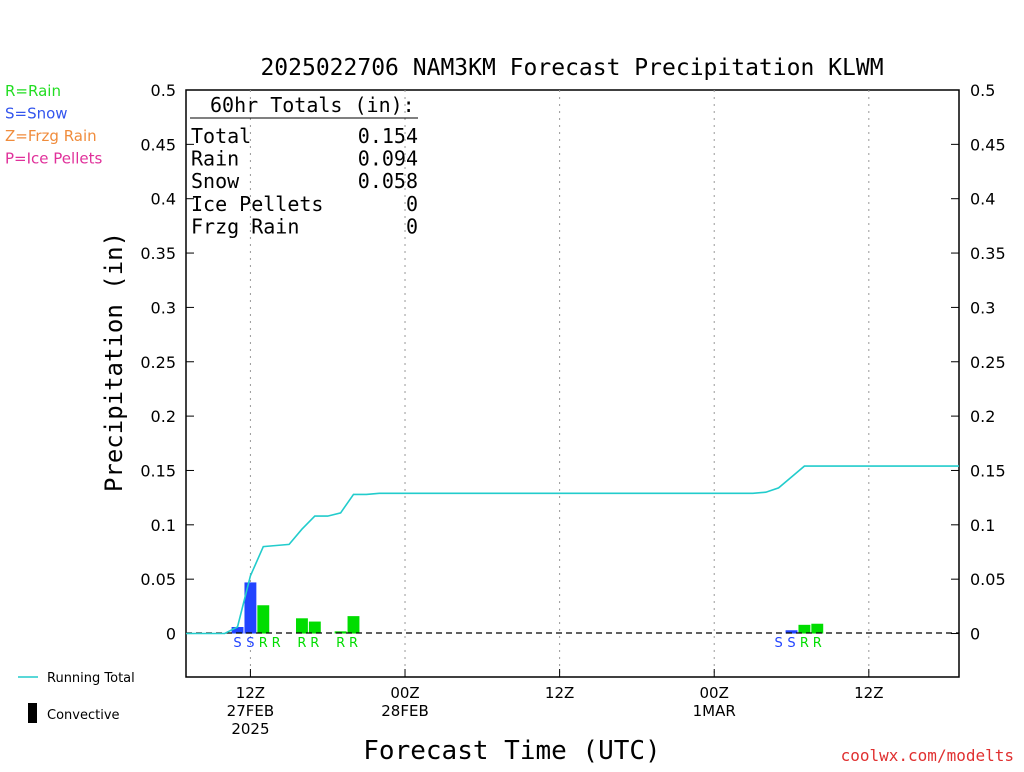 The width and height of the screenshot is (1024, 772). I want to click on y-tick-label-right: 0.35, so click(988, 253).